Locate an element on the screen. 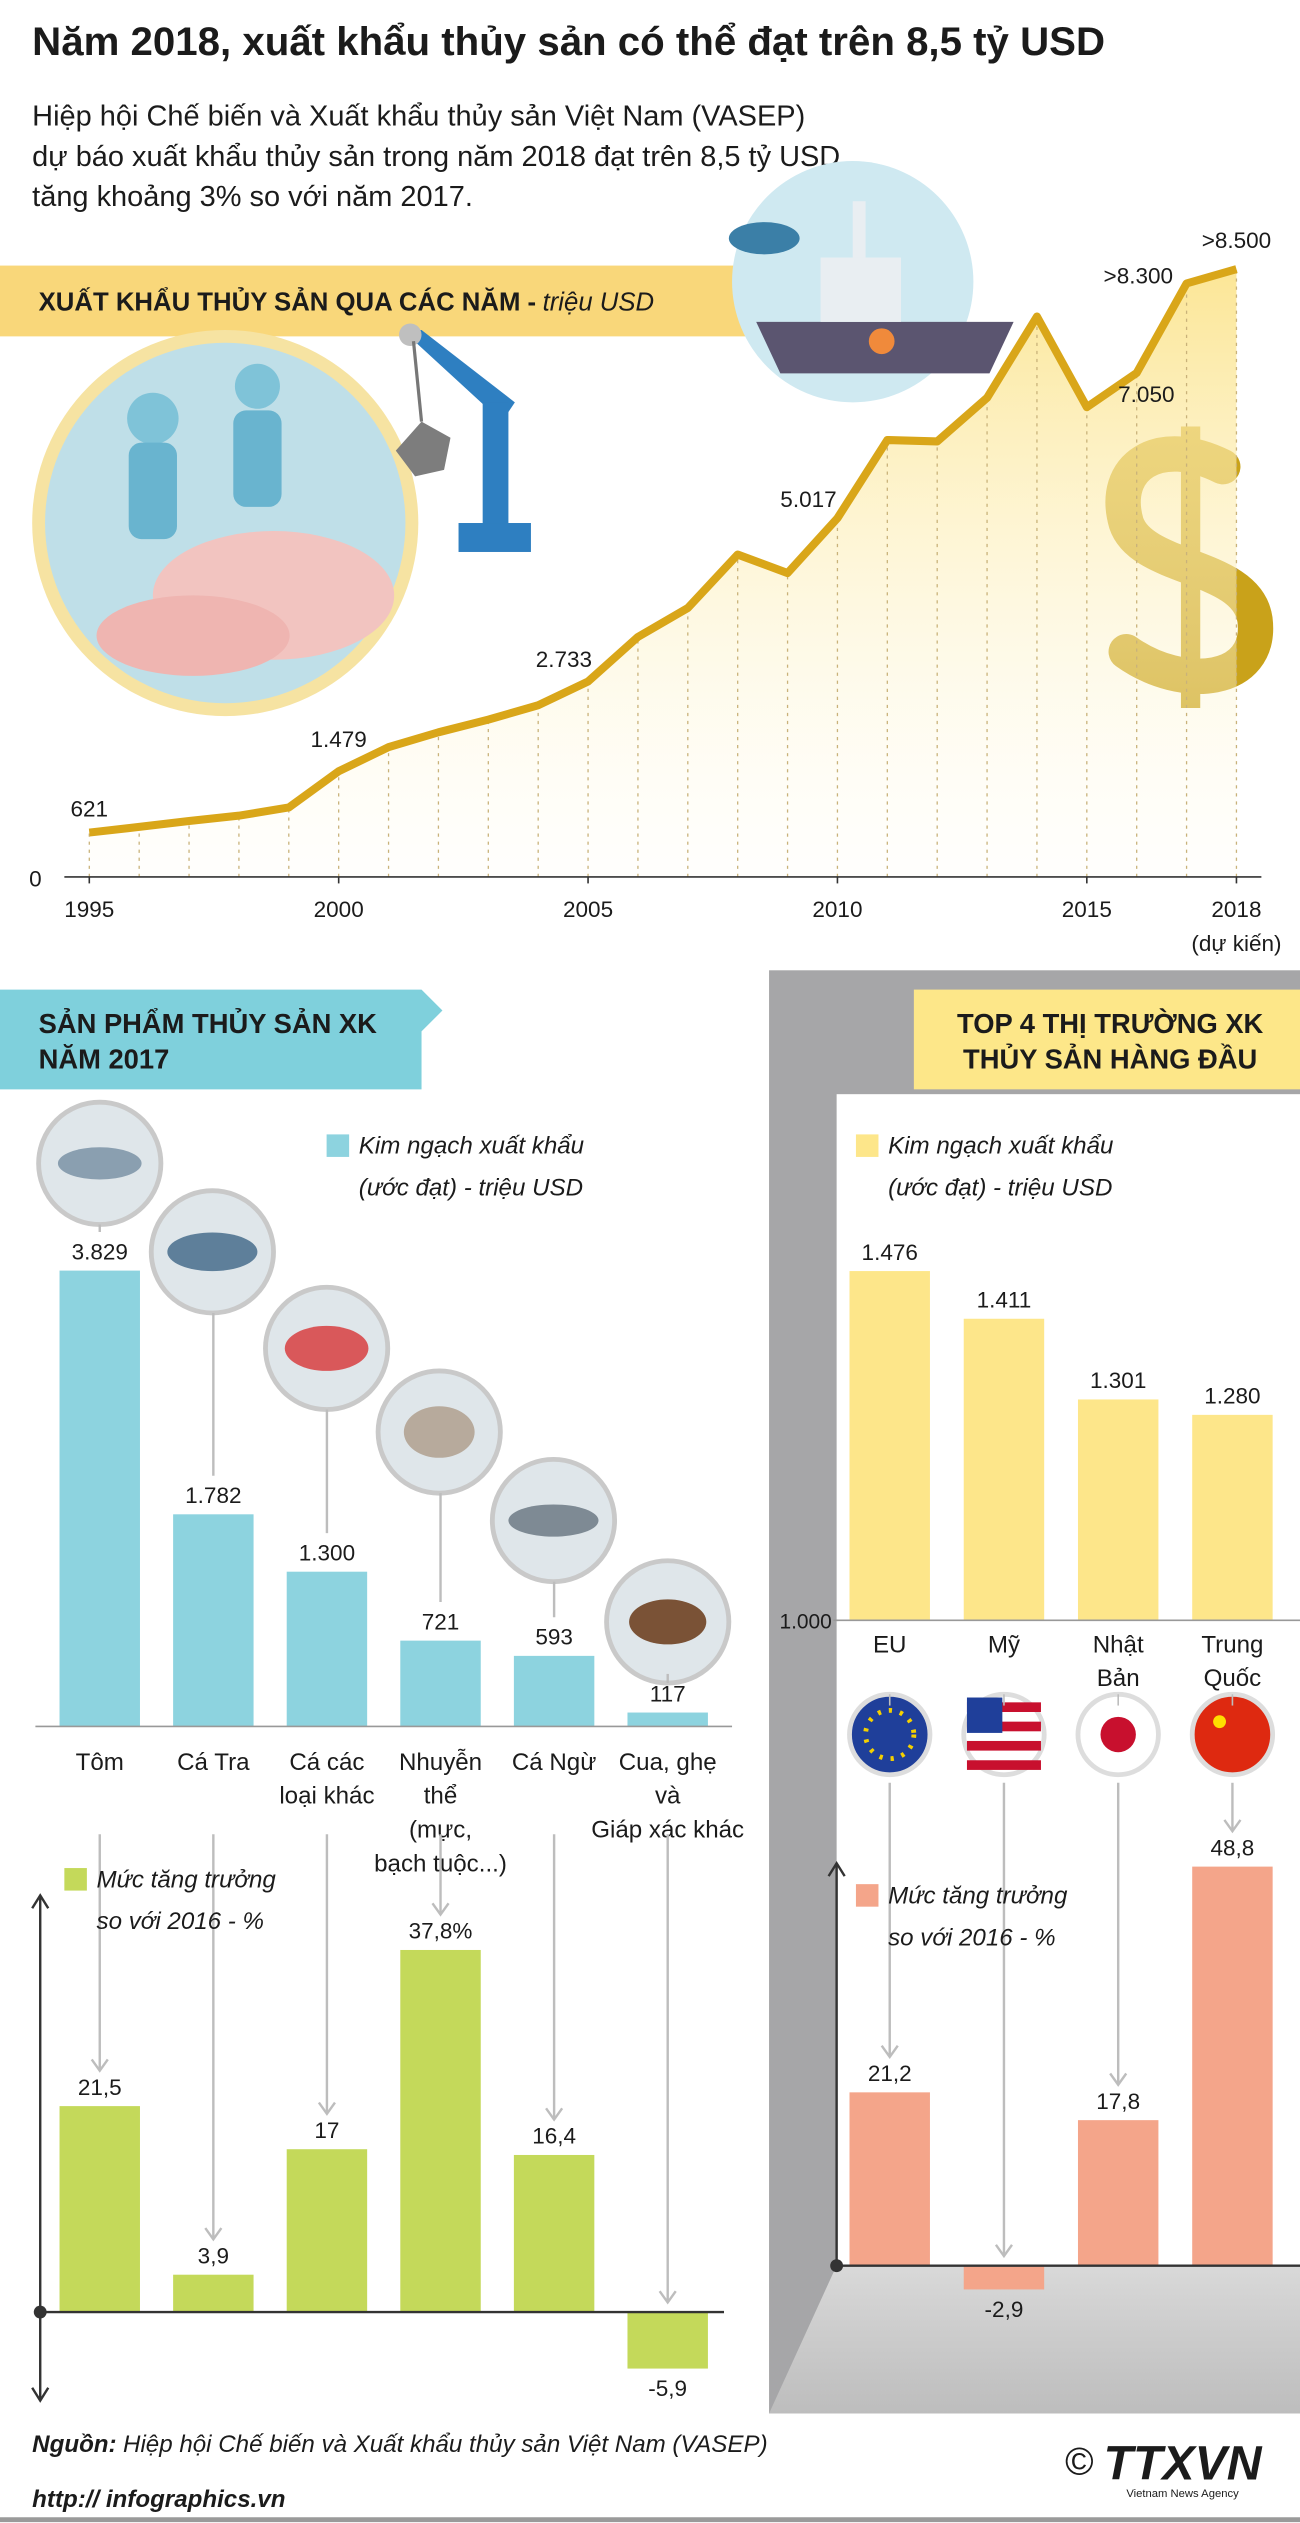 The image size is (1300, 2523). y-tick-label: 0 is located at coordinates (35, 879).